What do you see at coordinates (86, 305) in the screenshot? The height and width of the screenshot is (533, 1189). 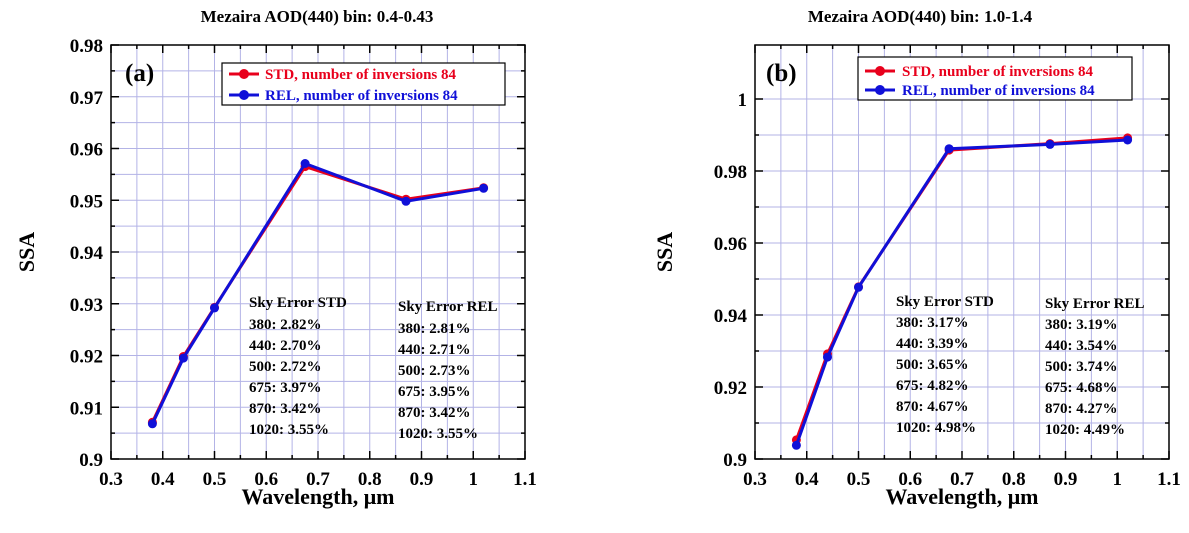 I see `y-tick-label: 0.93` at bounding box center [86, 305].